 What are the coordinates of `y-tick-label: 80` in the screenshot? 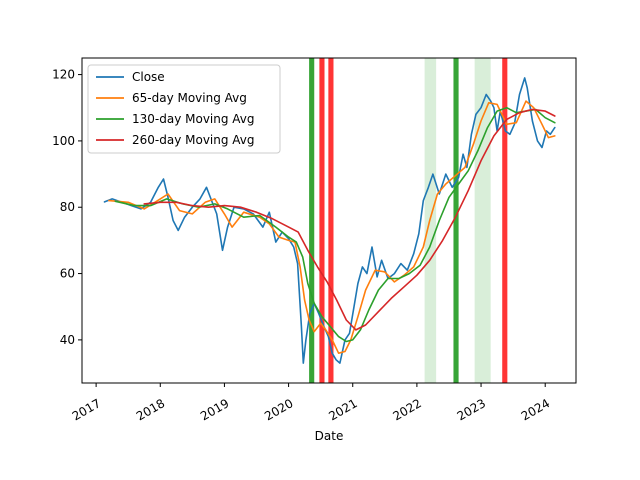 It's located at (67, 207).